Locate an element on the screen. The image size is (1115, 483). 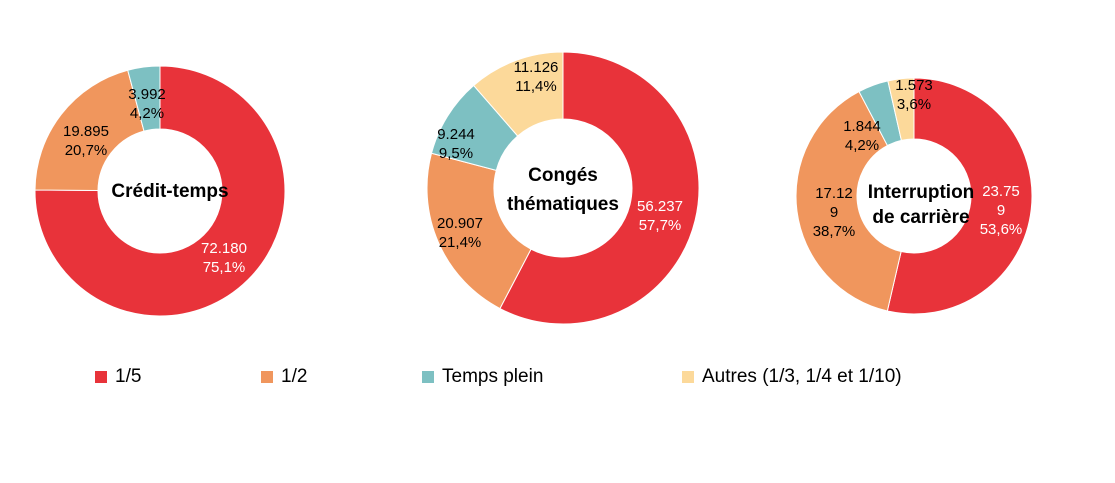
legend-item-others: Autres (1/3, 1/4 et 1/10) is located at coordinates (792, 377).